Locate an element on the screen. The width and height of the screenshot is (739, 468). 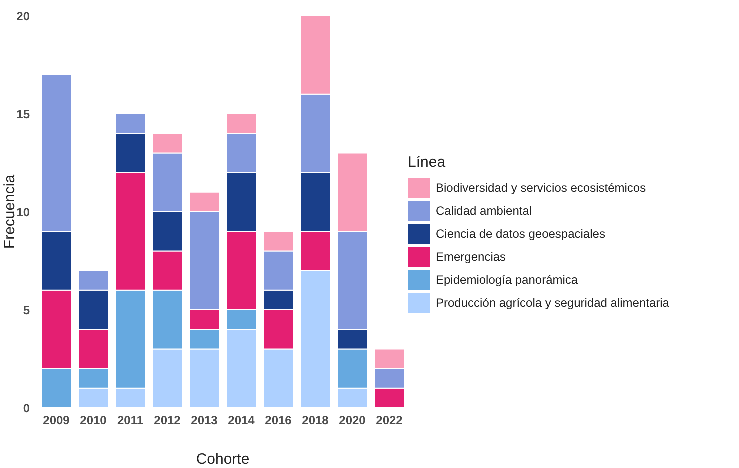
x-tick-label: 2009 is located at coordinates (56, 421).